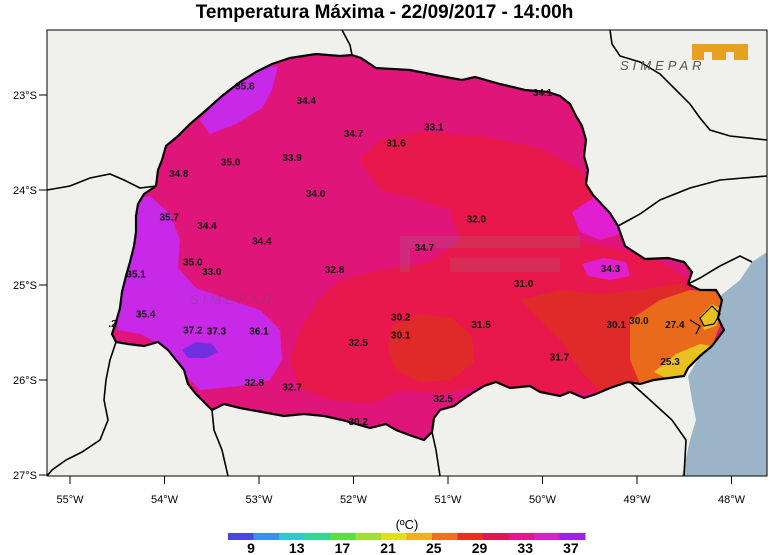  Describe the element at coordinates (571, 547) in the screenshot. I see `colorbar-tick-label: 37` at that location.